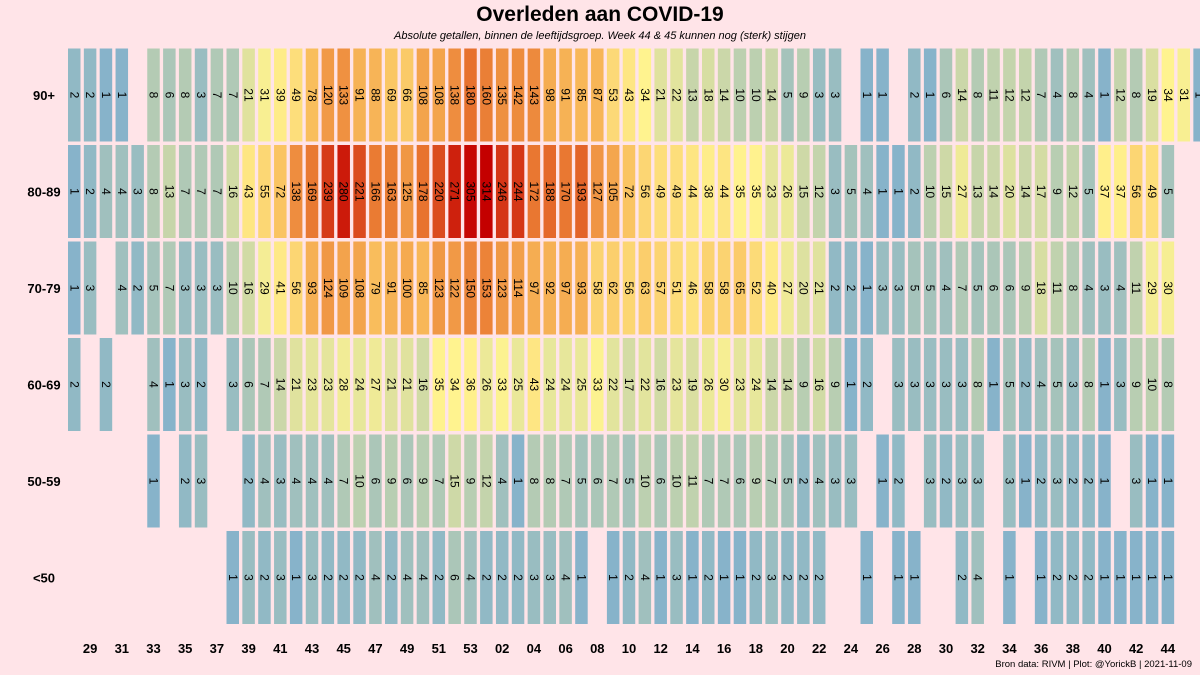  Describe the element at coordinates (423, 288) in the screenshot. I see `cell-value-label: 85` at that location.